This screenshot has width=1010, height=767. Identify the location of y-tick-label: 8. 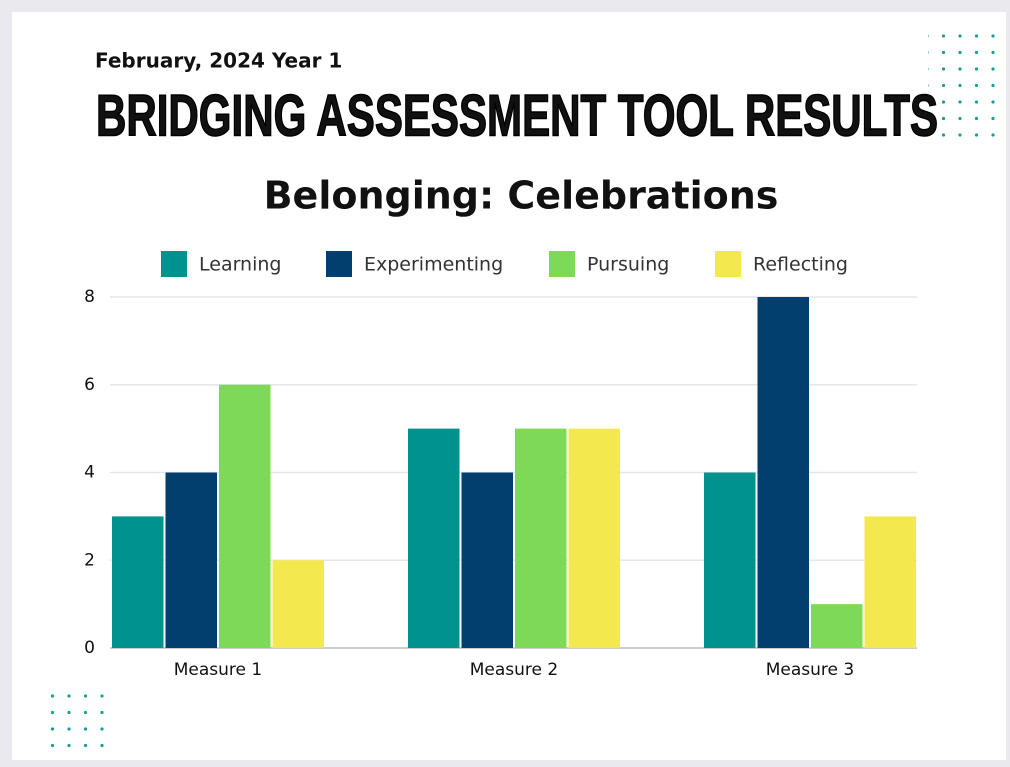
(89, 297).